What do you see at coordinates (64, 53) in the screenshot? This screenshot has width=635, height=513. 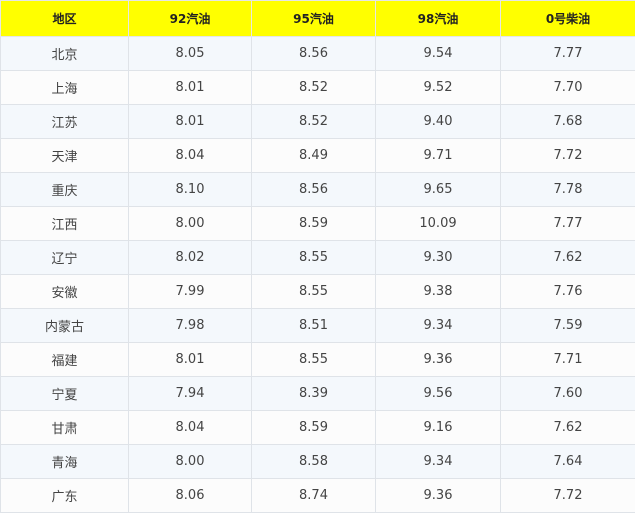 I see `cell-region: 北京` at bounding box center [64, 53].